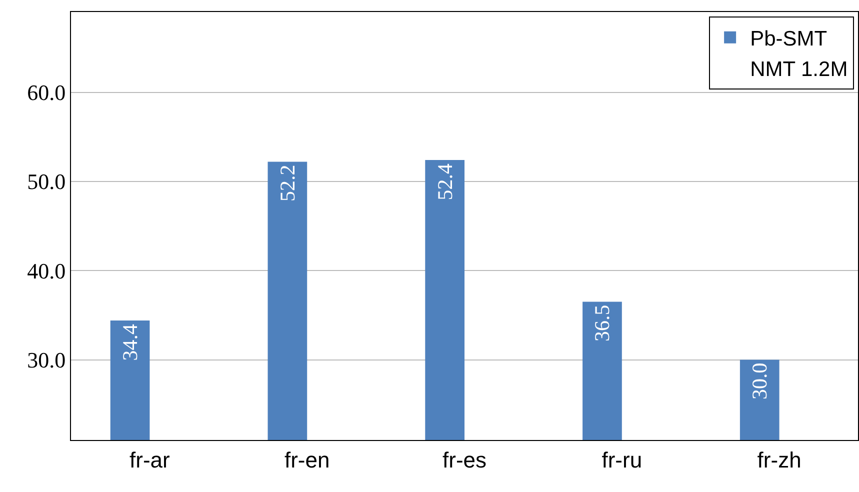  Describe the element at coordinates (799, 69) in the screenshot. I see `text: NMT 1.2M` at that location.